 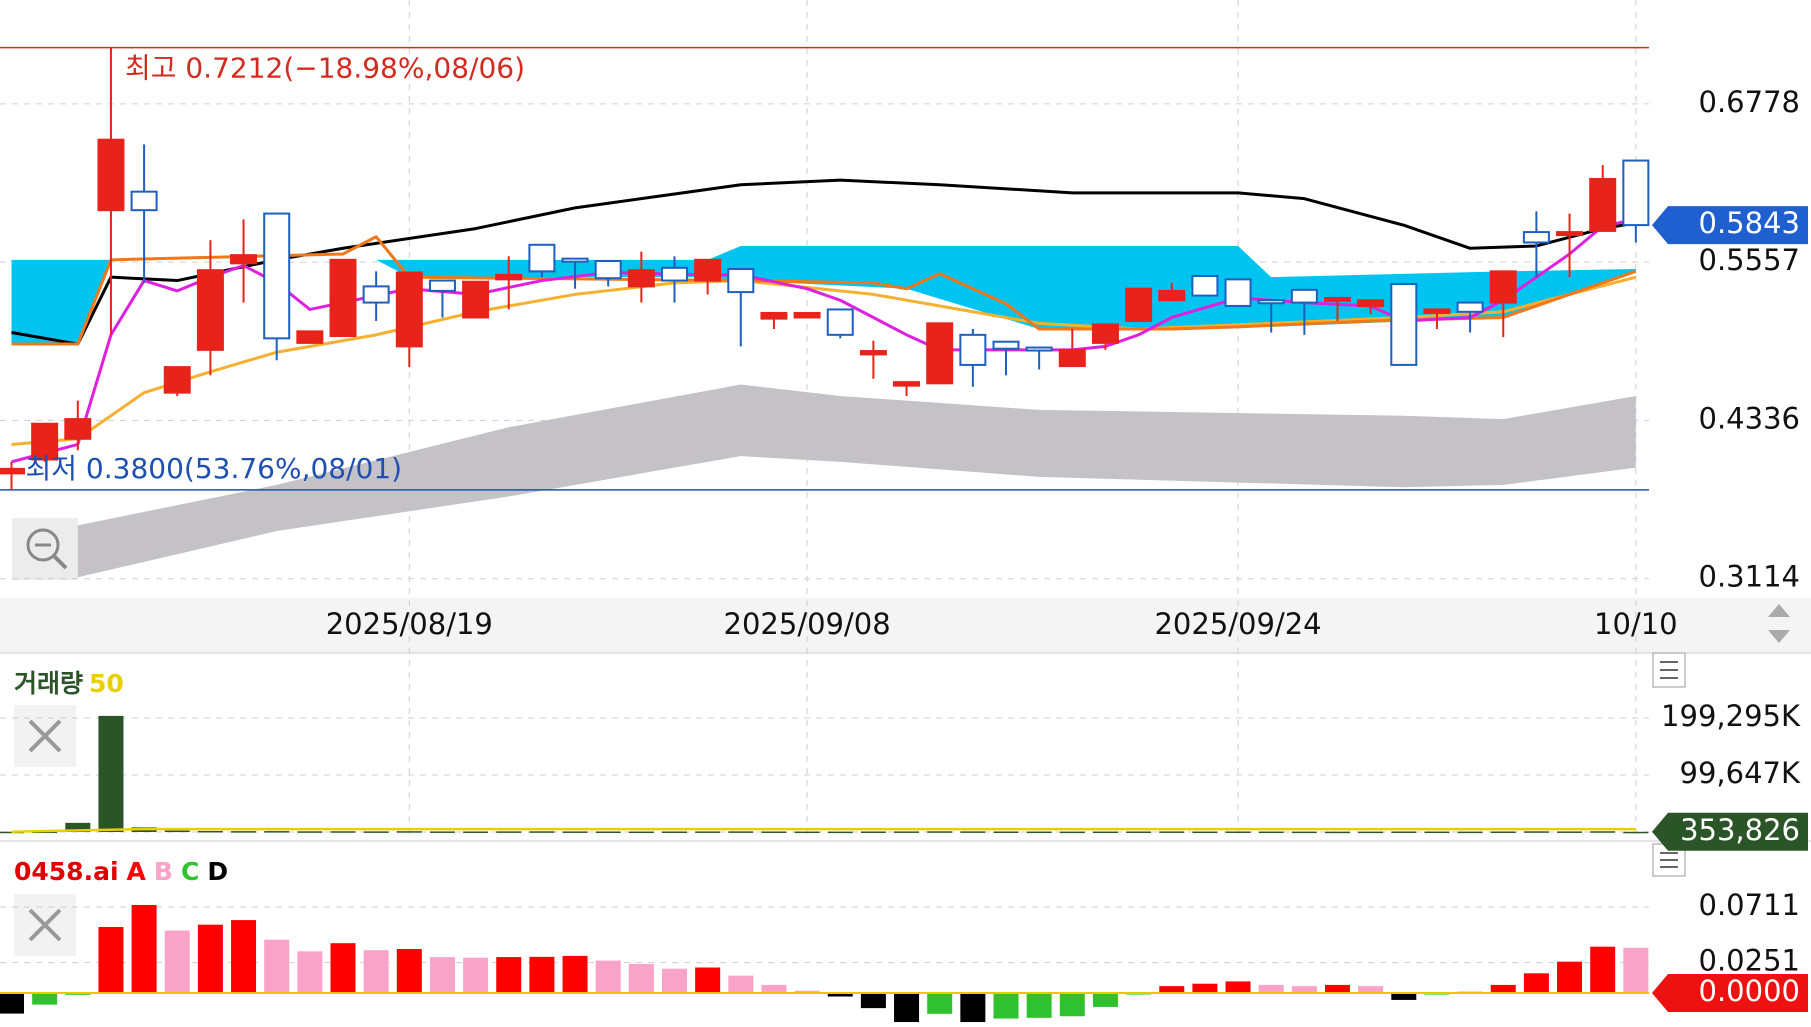 I want to click on volume-ma, so click(x=823, y=830).